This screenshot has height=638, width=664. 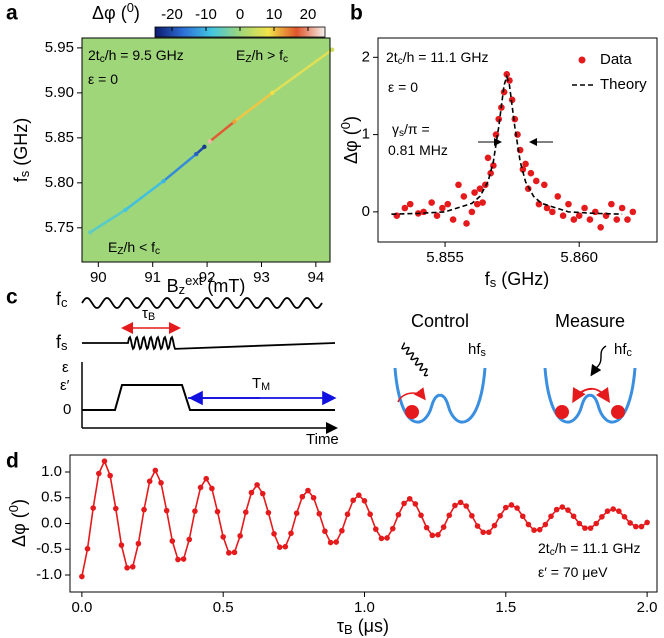 I want to click on schematic-label: TM, so click(x=261, y=384).